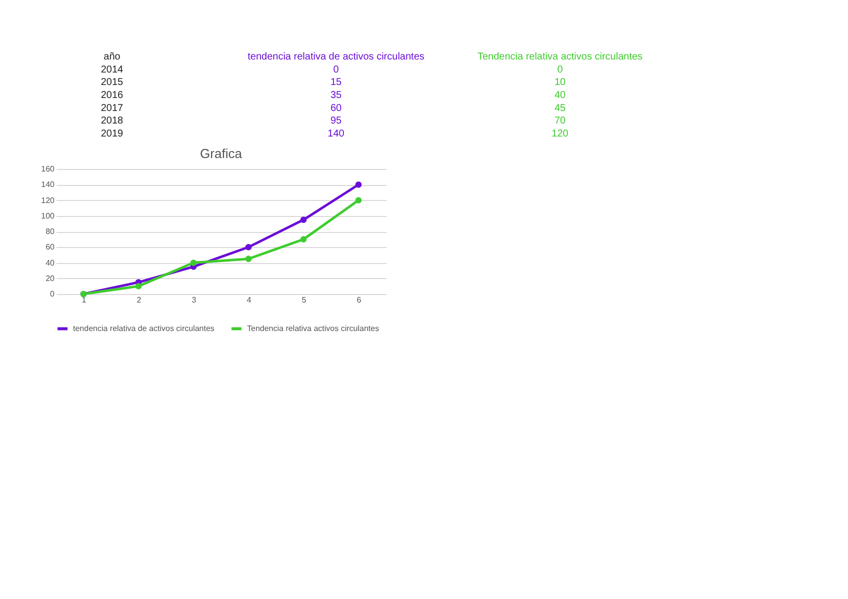 The width and height of the screenshot is (848, 599). I want to click on text: 40, so click(560, 95).